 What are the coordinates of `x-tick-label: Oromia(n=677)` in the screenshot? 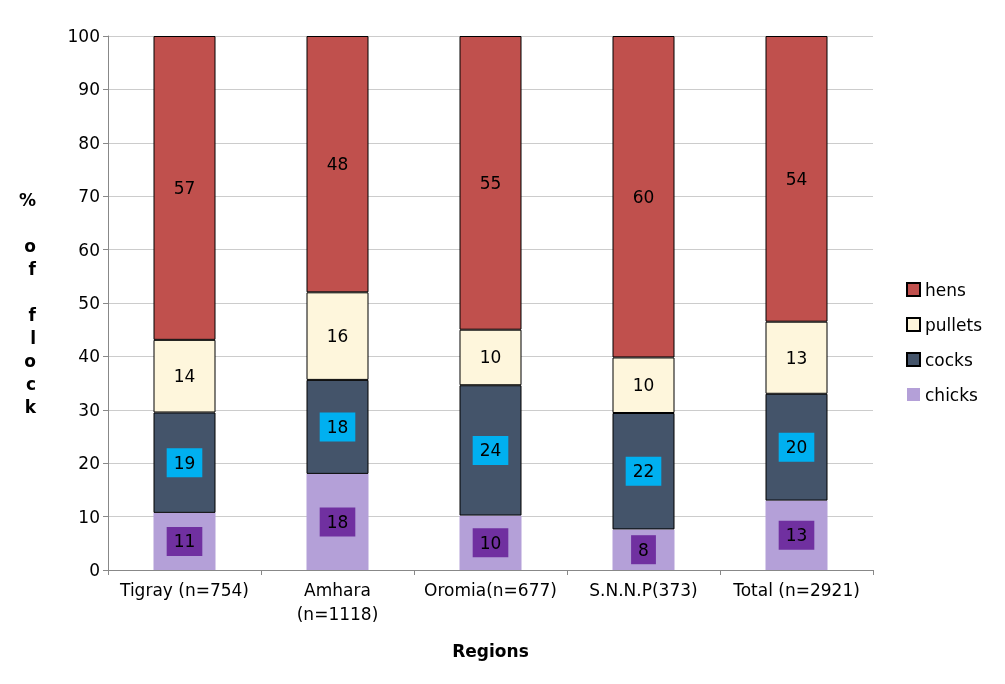 It's located at (490, 590).